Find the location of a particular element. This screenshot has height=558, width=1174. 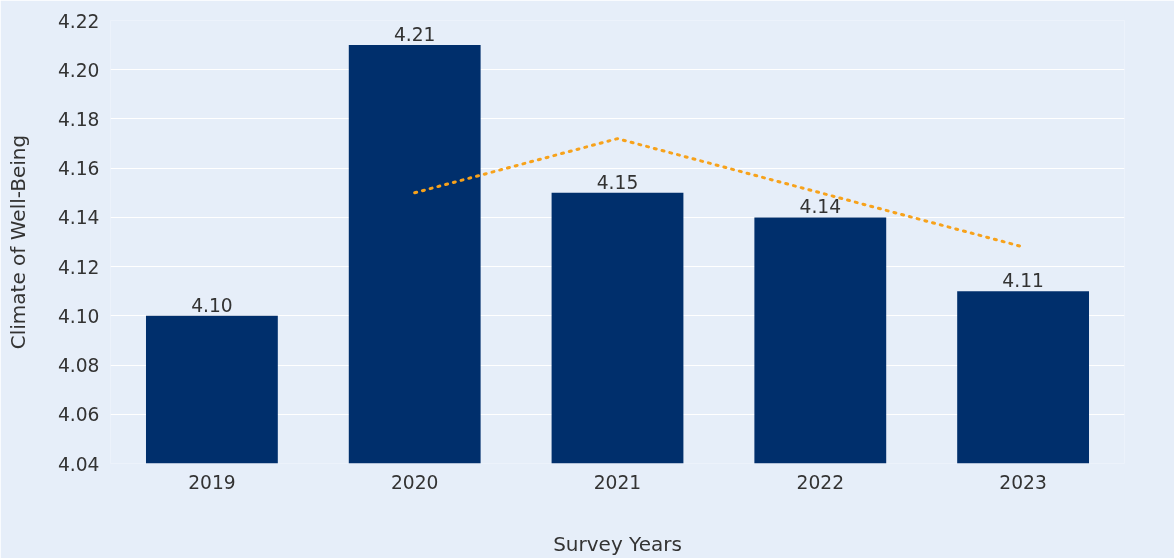

y-tick-label: 4.20 is located at coordinates (78, 70).